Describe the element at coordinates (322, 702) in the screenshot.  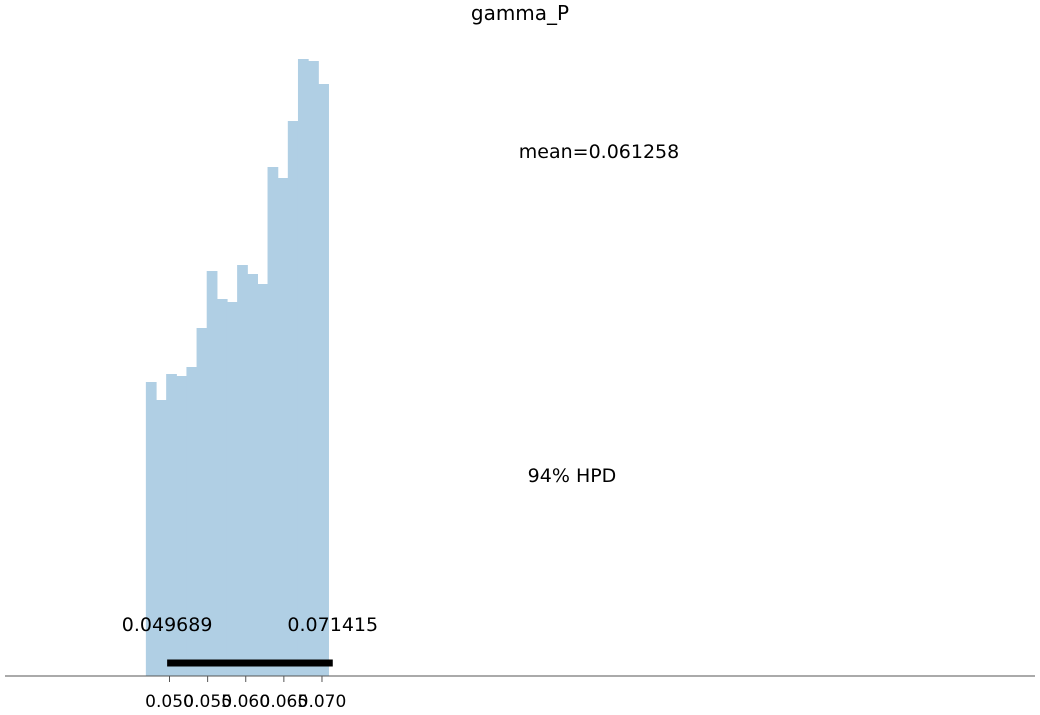
I see `x-tick-label: 0.070` at that location.